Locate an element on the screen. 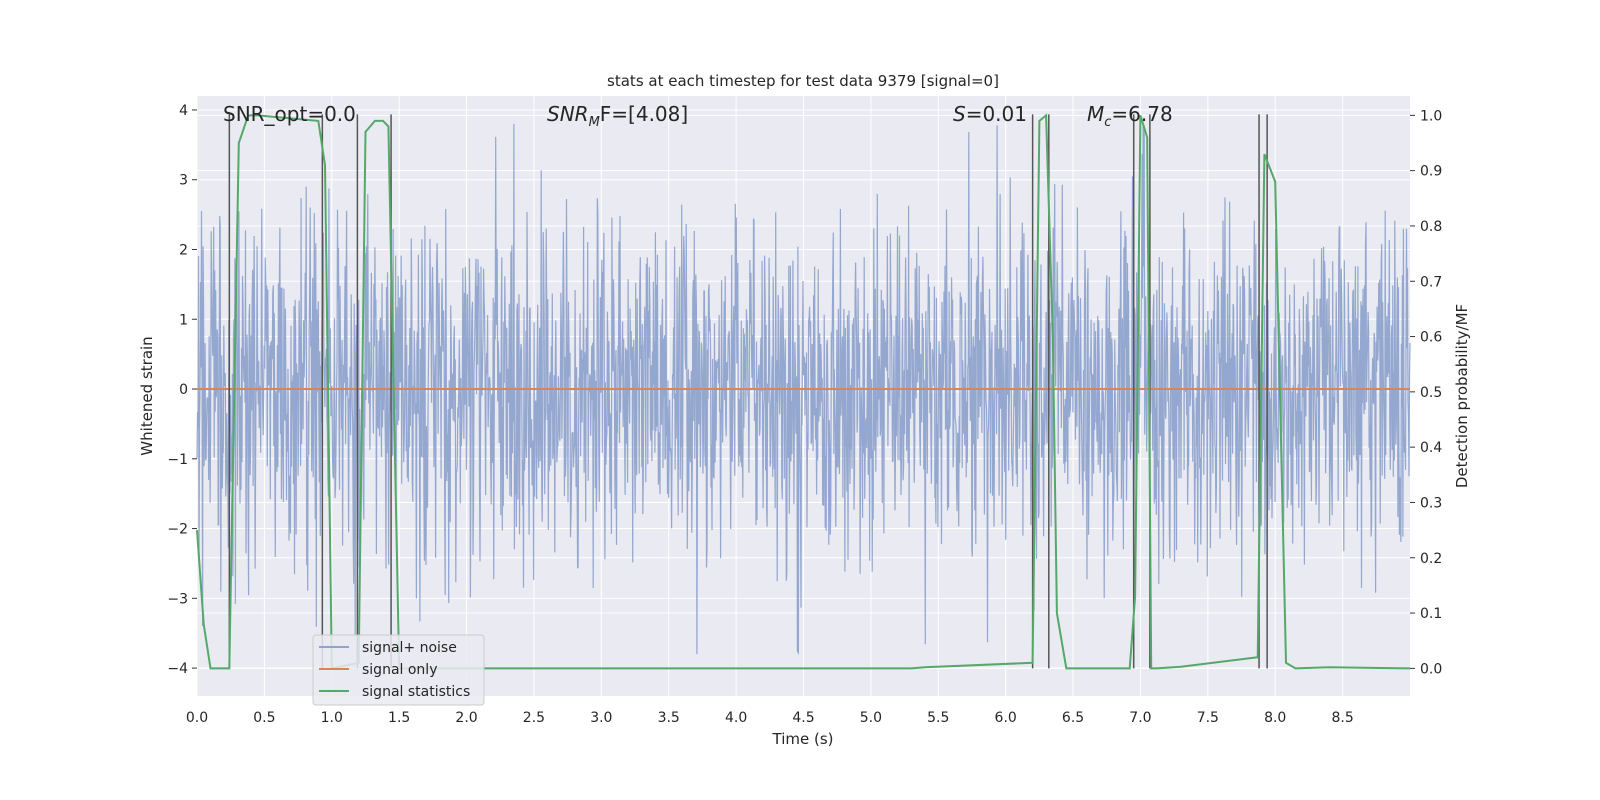  x-tick-label-9: 4.5 is located at coordinates (803, 718).